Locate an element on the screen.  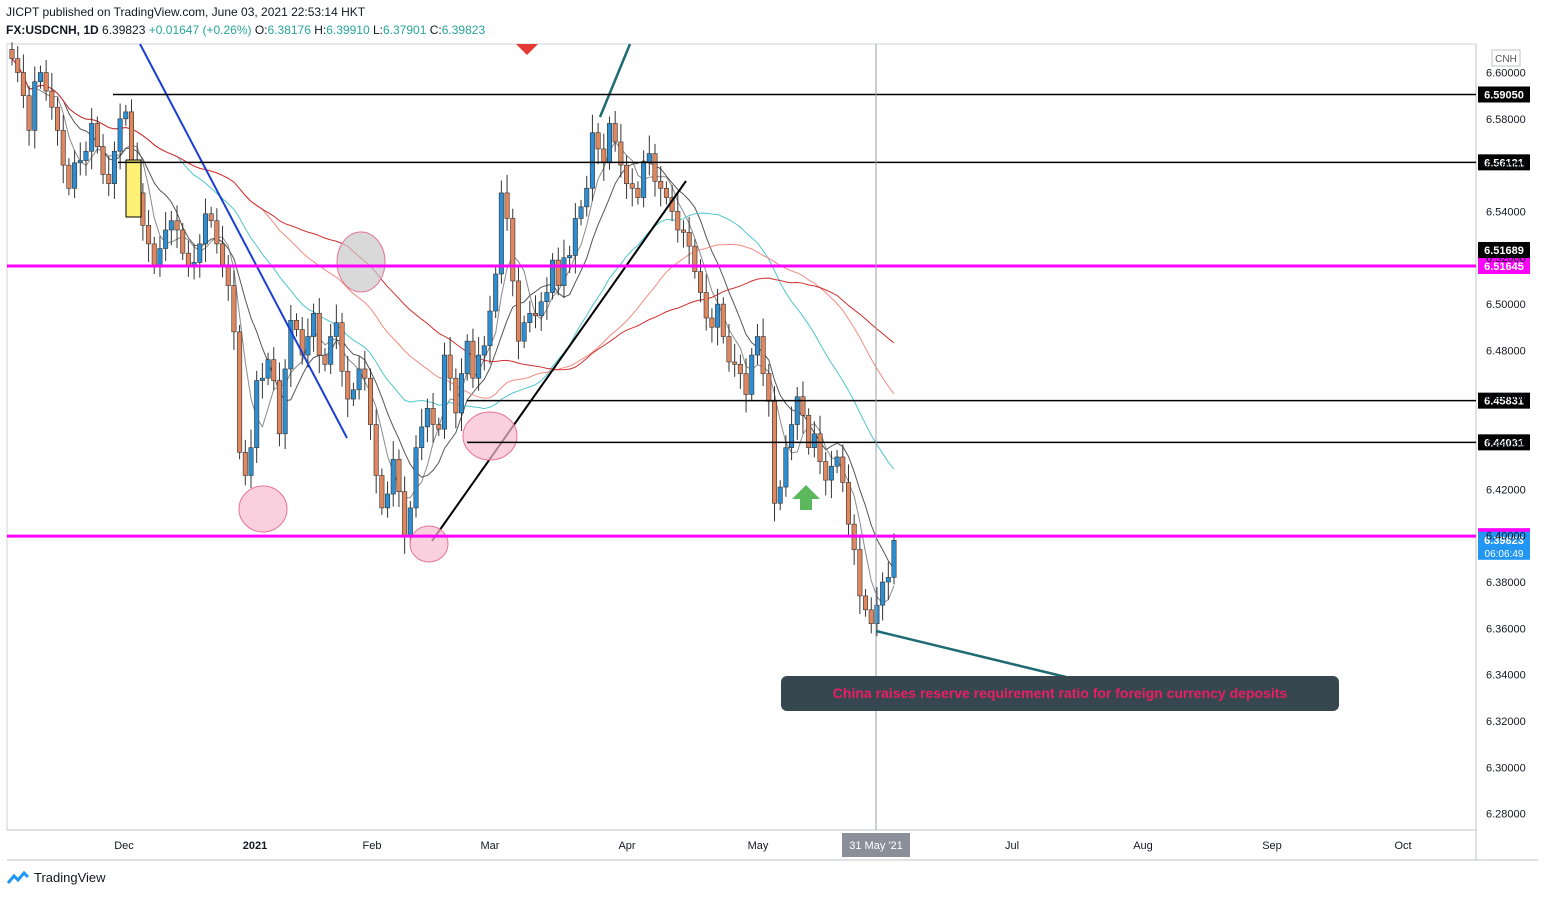
last-price-tag is located at coordinates (1504, 545).